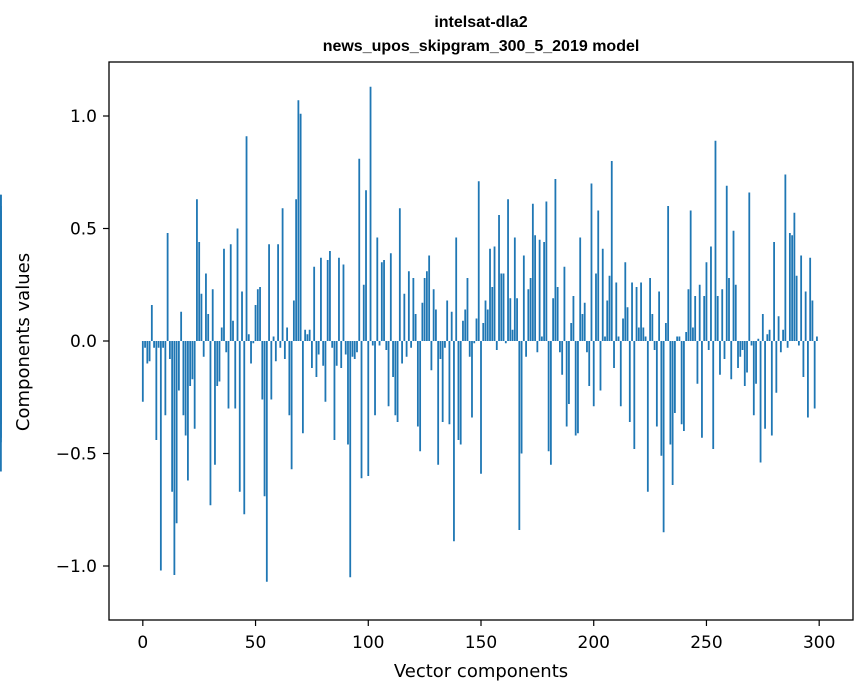 The width and height of the screenshot is (867, 696). I want to click on x-tick-label: 250, so click(706, 643).